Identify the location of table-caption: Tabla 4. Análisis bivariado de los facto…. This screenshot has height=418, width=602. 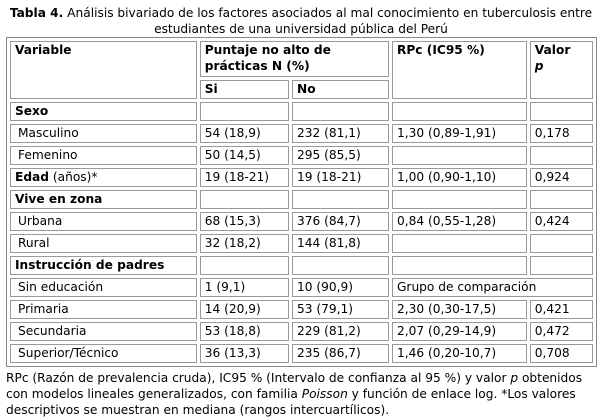
(301, 21).